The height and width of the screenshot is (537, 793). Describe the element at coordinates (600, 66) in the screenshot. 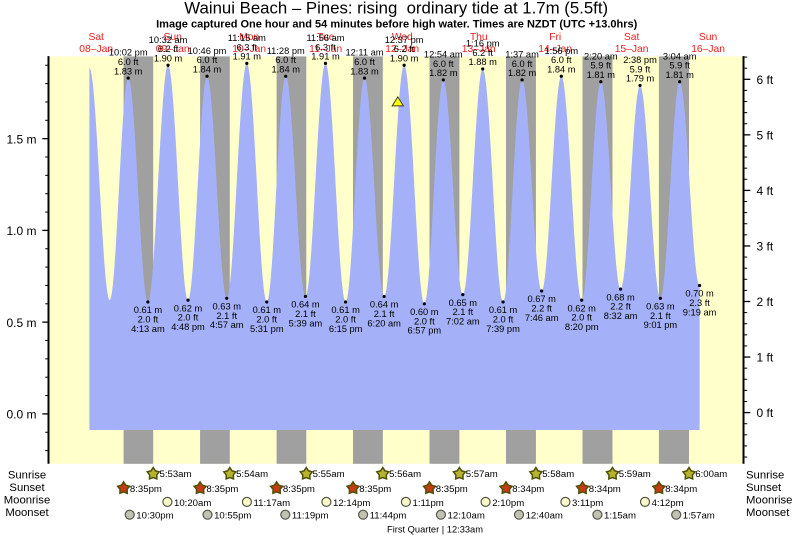

I see `svg-text: 5.9 ft` at that location.